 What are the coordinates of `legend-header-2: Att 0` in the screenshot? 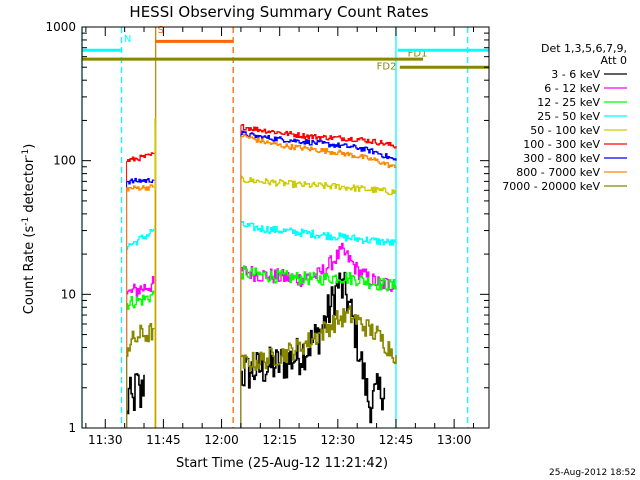 It's located at (614, 60).